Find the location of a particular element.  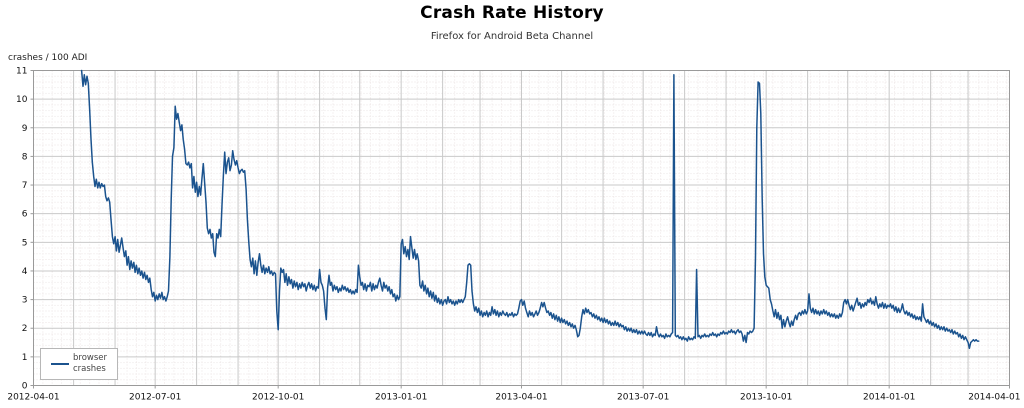

chart-subtitle: Firefox for Android Beta Channel is located at coordinates (512, 36).